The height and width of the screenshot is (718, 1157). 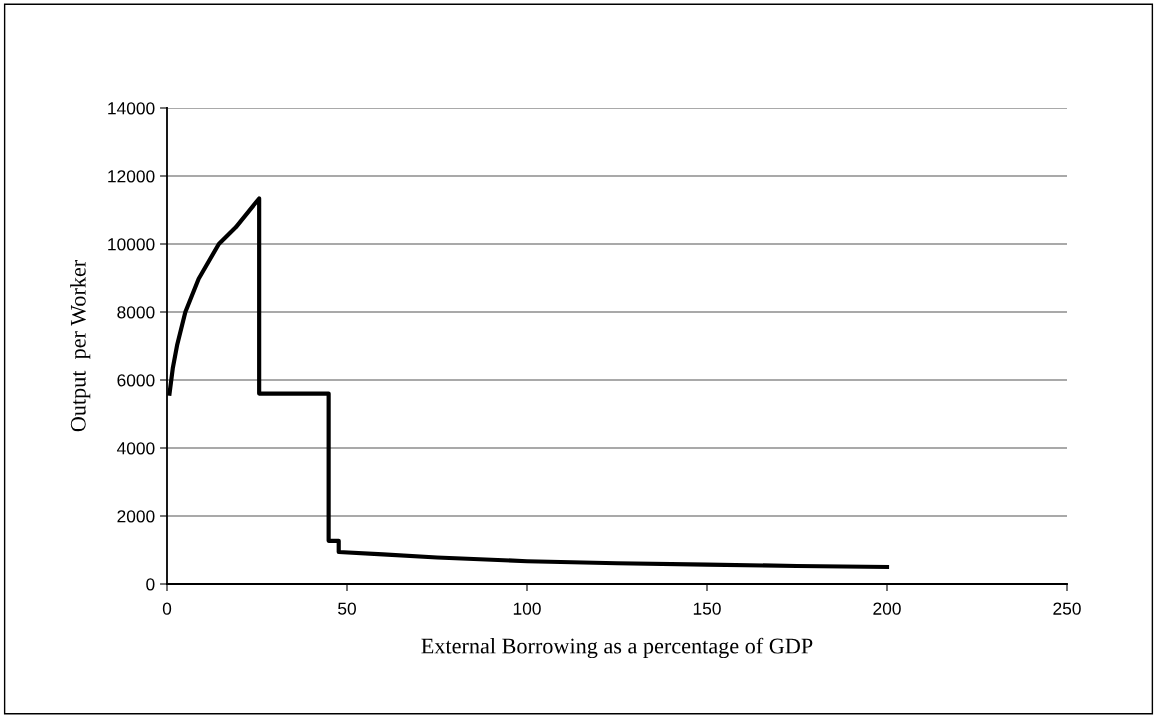 I want to click on y-tick-label: 6000, so click(x=136, y=380).